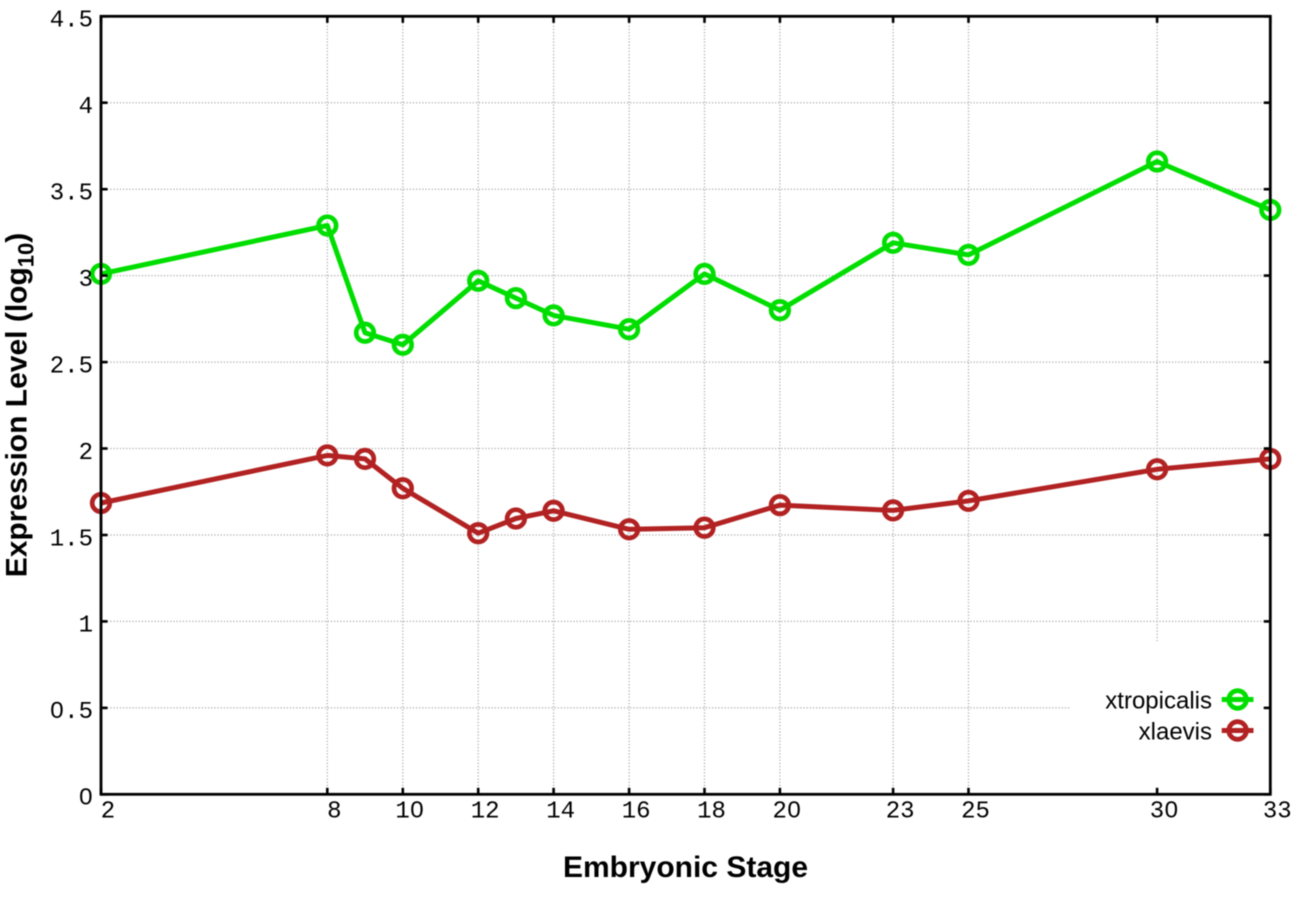  Describe the element at coordinates (975, 812) in the screenshot. I see `svg-text: 25` at that location.